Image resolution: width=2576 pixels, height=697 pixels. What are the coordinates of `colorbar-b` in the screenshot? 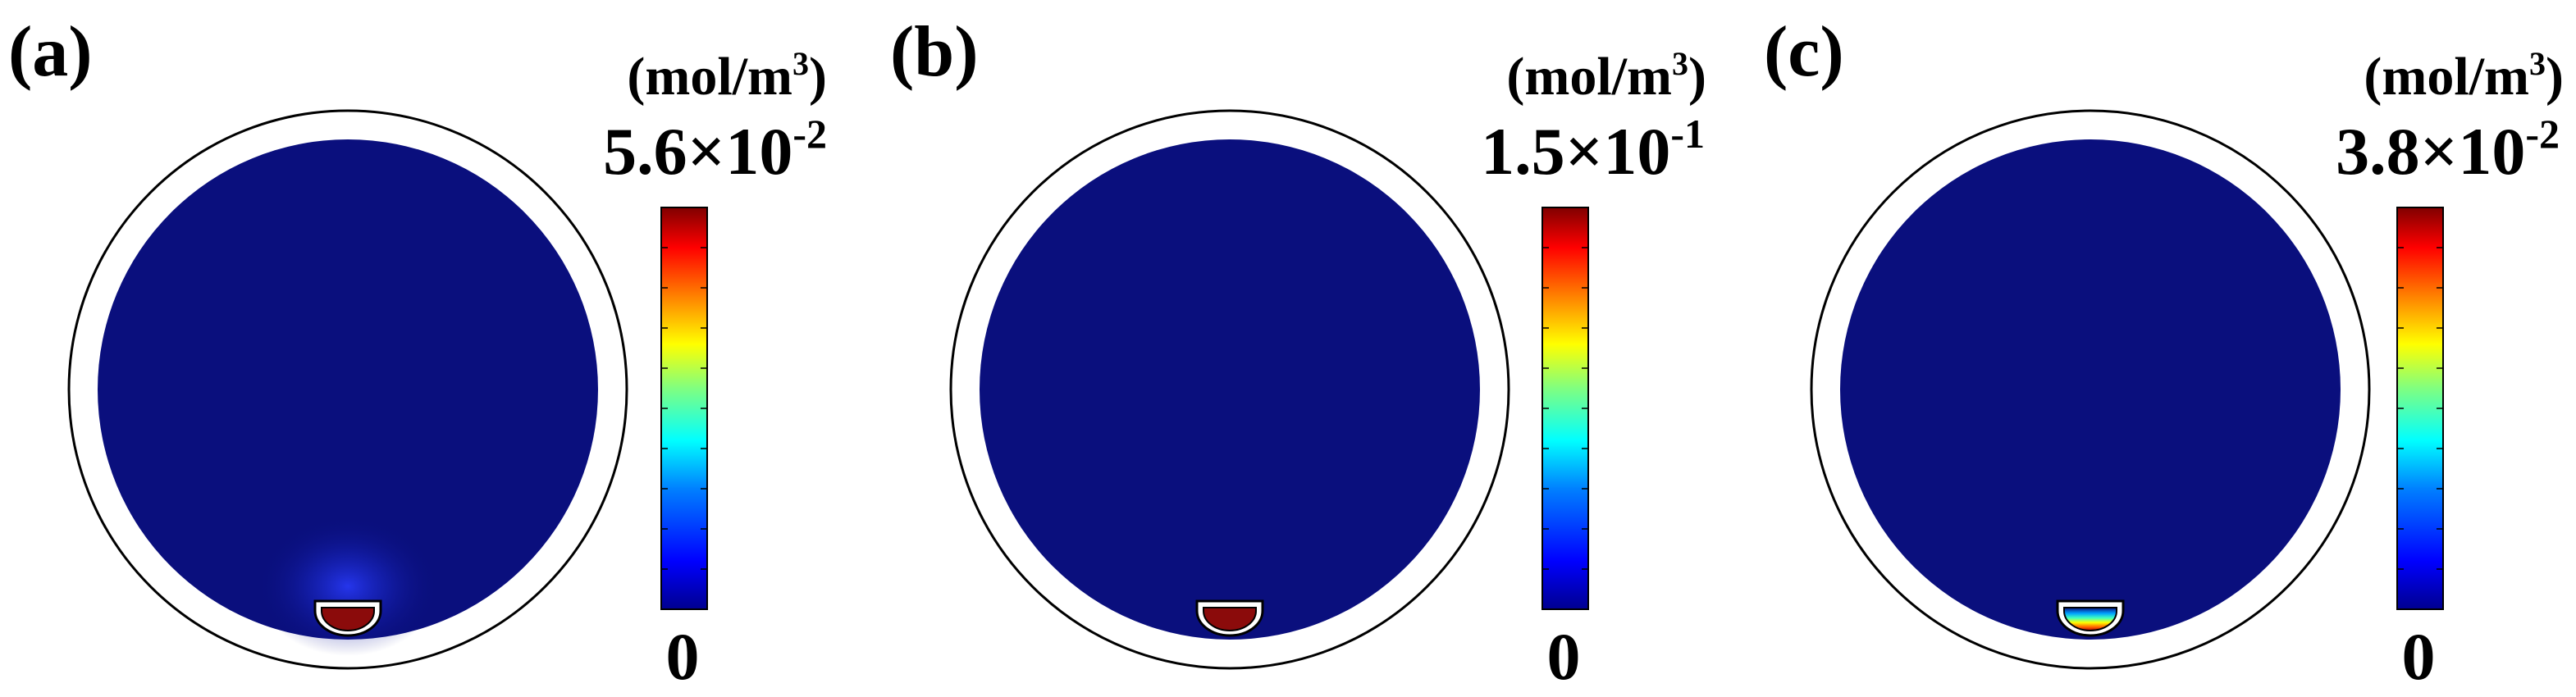 It's located at (1565, 408).